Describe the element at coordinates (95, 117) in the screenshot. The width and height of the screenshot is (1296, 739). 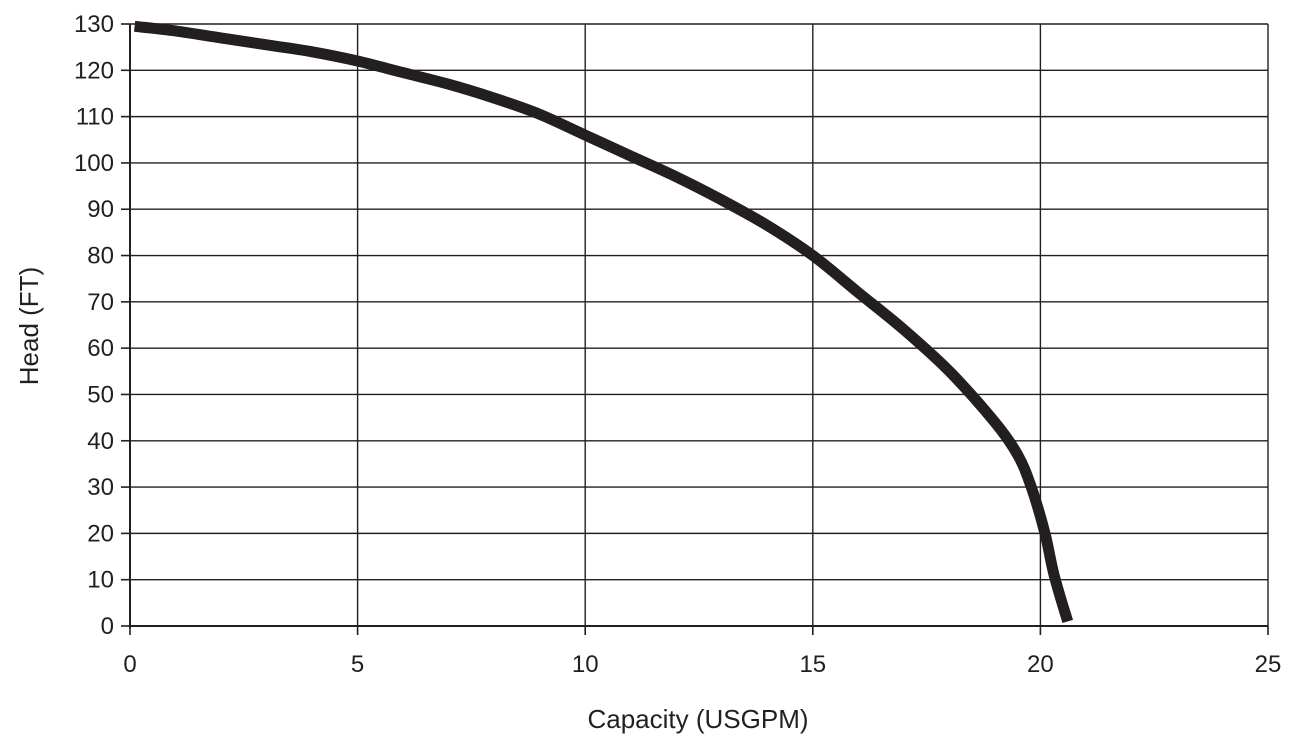
I see `y-tick-label: 110` at that location.